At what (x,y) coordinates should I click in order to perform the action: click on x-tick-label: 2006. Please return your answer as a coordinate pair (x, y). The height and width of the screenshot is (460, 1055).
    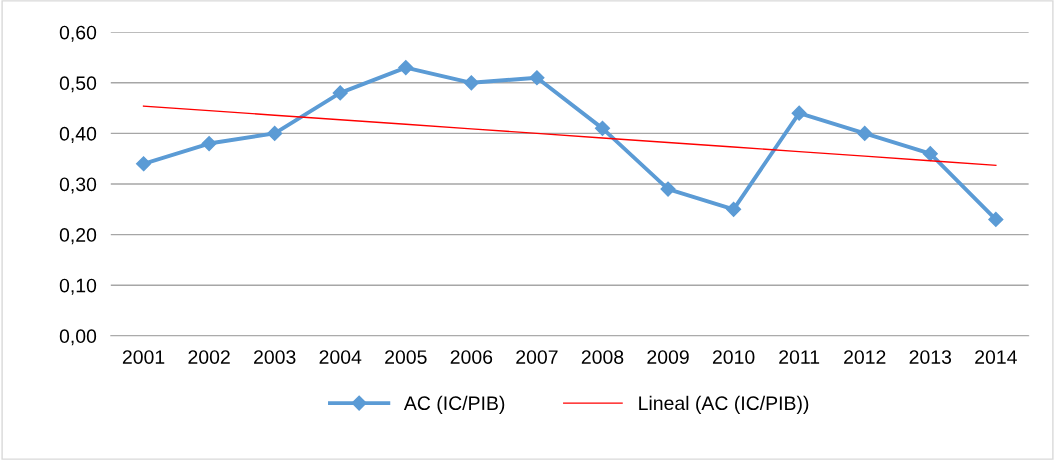
    Looking at the image, I should click on (471, 357).